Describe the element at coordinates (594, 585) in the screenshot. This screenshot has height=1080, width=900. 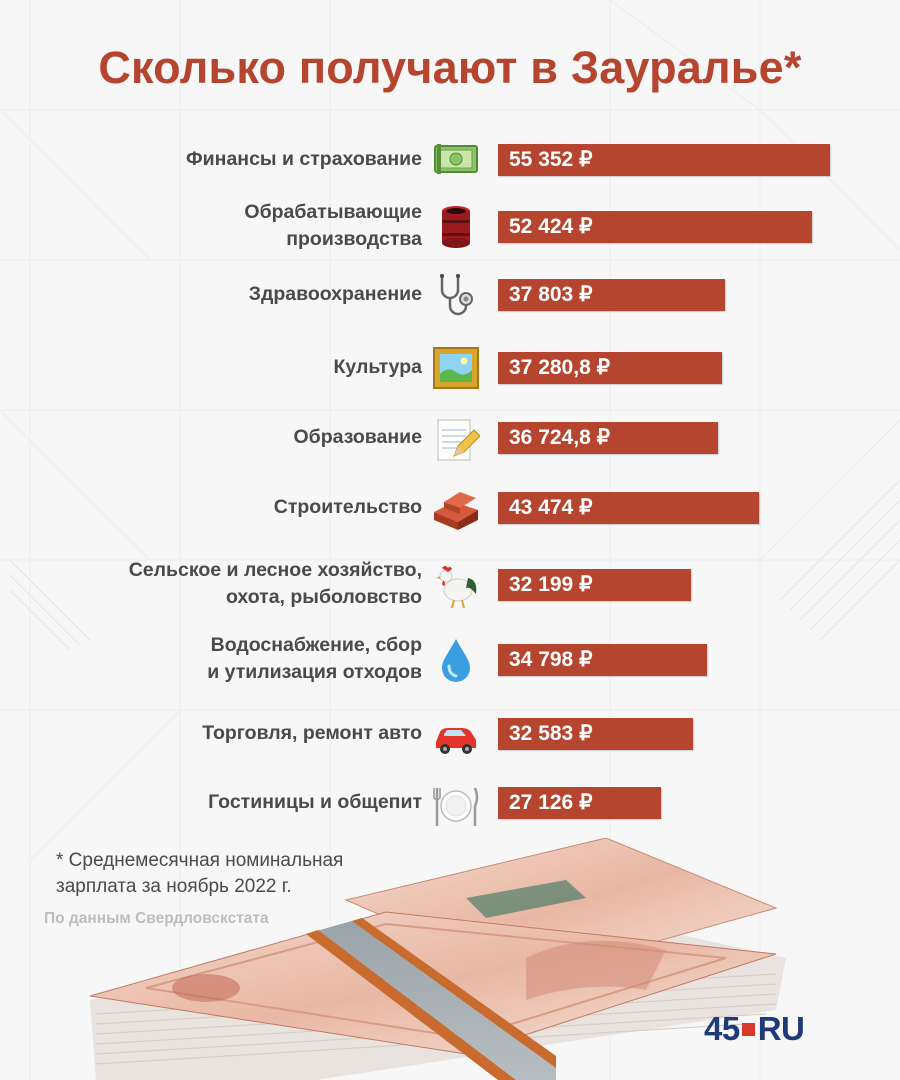
I see `bar: 32 199 ₽` at that location.